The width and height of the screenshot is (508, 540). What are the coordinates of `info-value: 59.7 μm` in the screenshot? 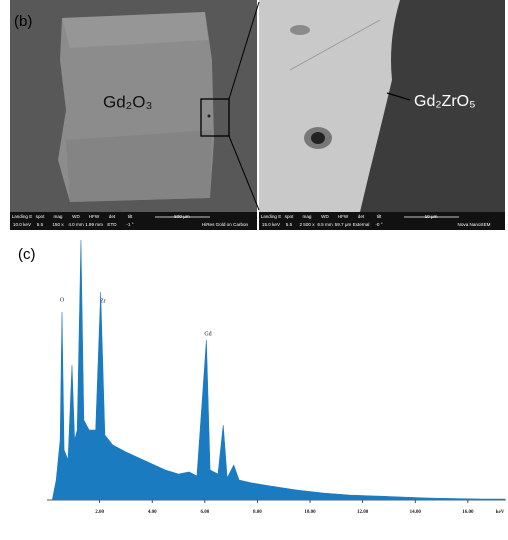 It's located at (343, 224).